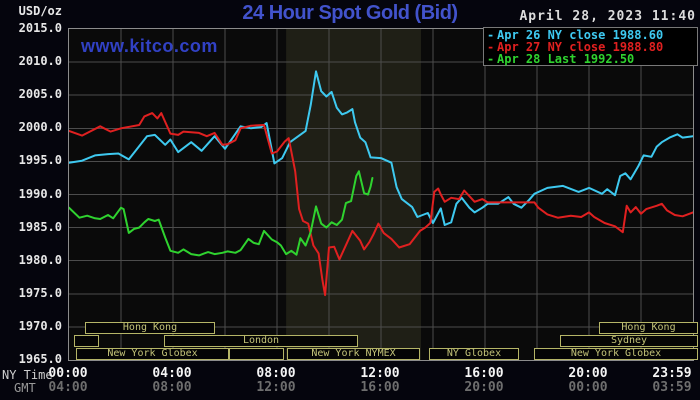 The height and width of the screenshot is (400, 700). I want to click on legend-label-apr27: Apr 27 NY close 1988.80, so click(580, 47).